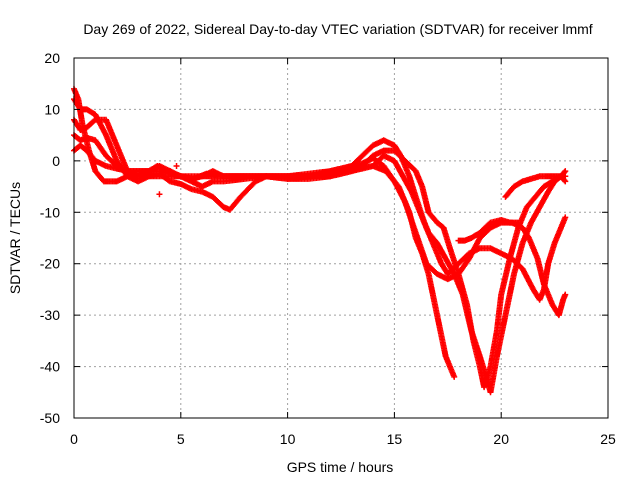 The width and height of the screenshot is (640, 480). What do you see at coordinates (395, 439) in the screenshot?
I see `x-tick-label: 15` at bounding box center [395, 439].